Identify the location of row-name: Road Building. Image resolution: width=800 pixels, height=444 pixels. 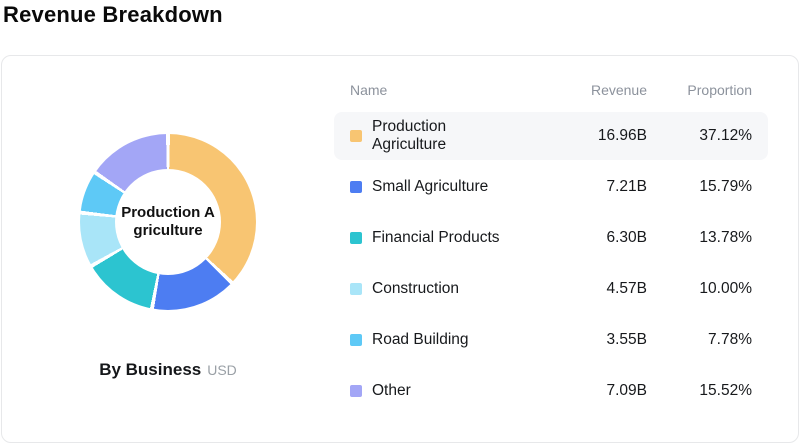
(420, 339).